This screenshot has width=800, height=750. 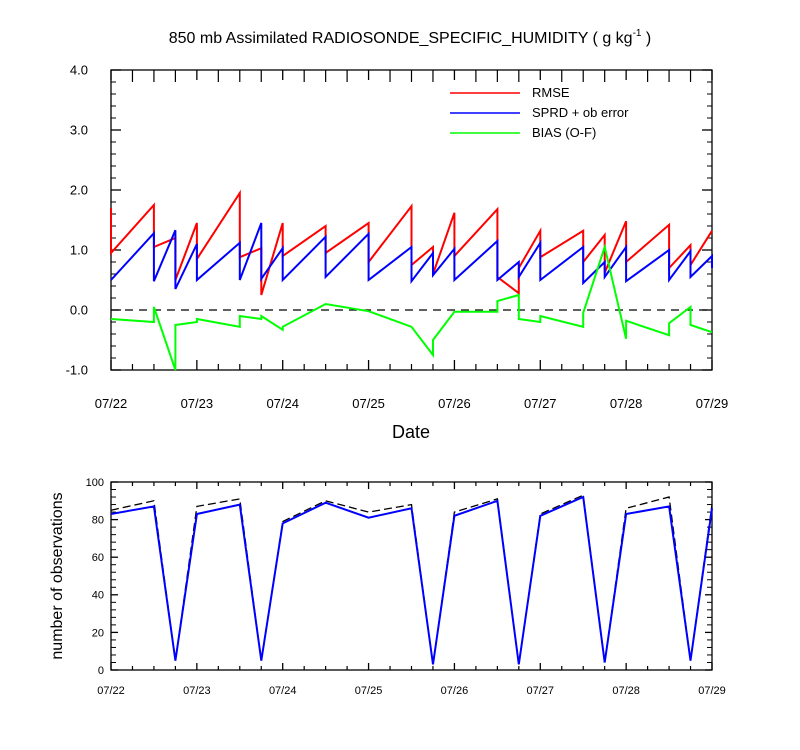 I want to click on bot-y-tick-label: 40, so click(x=98, y=596).